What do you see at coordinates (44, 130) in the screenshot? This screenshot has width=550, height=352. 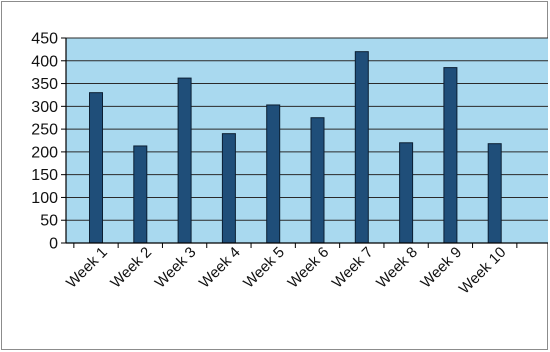 I see `y-tick-label: 250` at bounding box center [44, 130].